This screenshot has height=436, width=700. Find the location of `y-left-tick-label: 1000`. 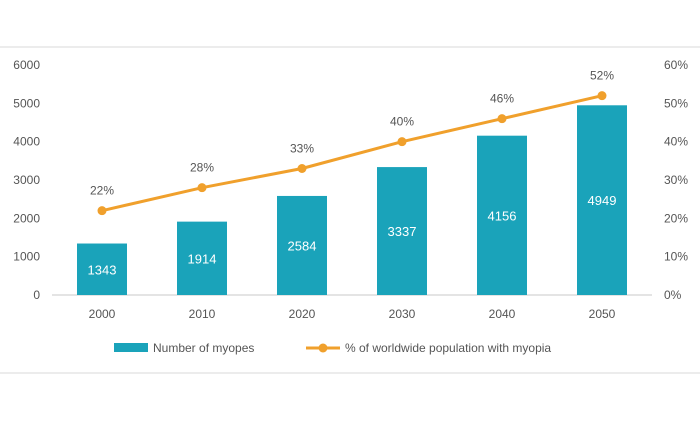

y-left-tick-label: 1000 is located at coordinates (26, 257).